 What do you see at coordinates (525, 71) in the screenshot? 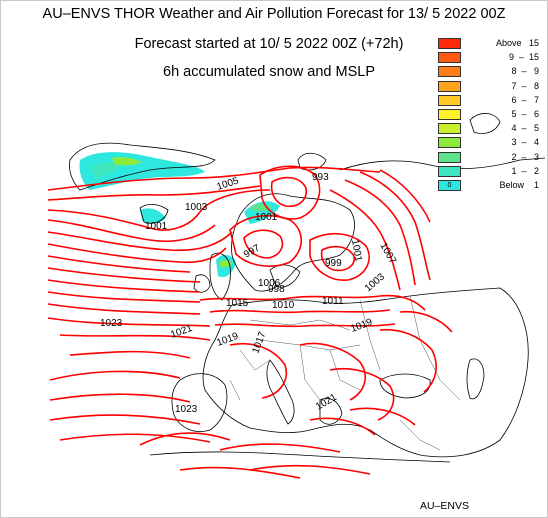
I see `legend-label: 8 – 9` at bounding box center [525, 71].